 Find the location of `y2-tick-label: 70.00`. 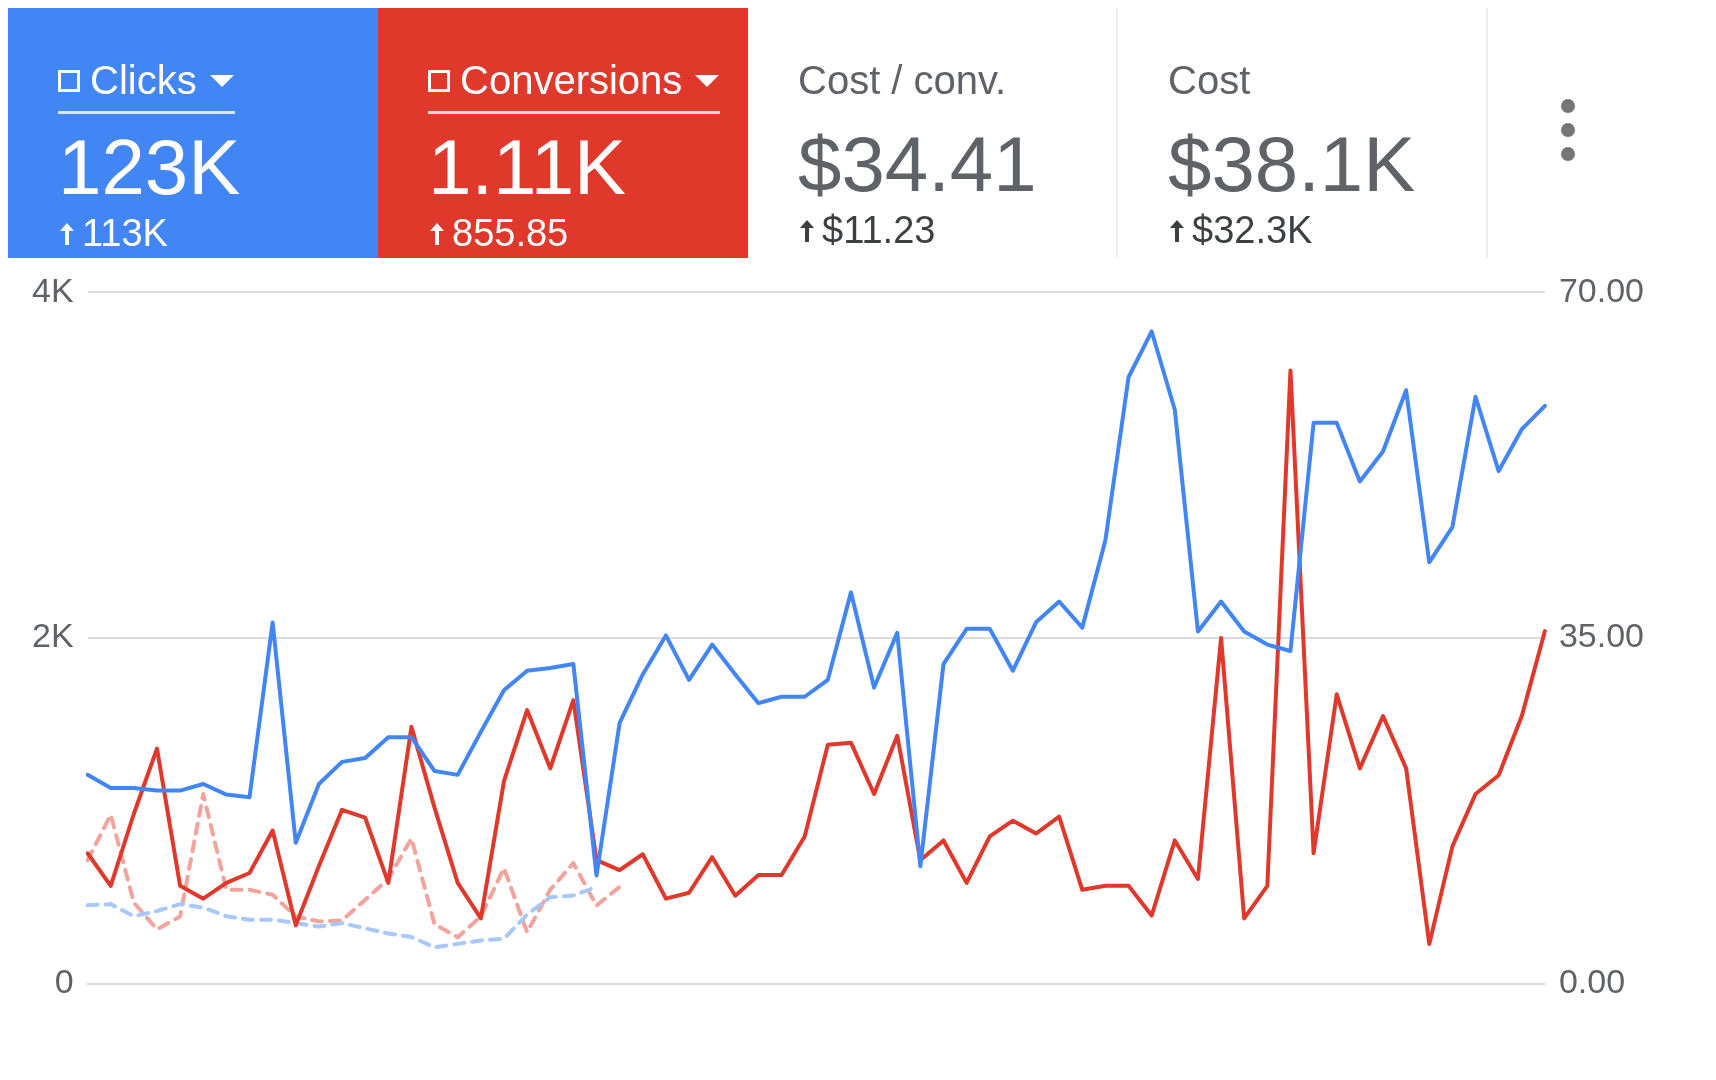

y2-tick-label: 70.00 is located at coordinates (1601, 289).